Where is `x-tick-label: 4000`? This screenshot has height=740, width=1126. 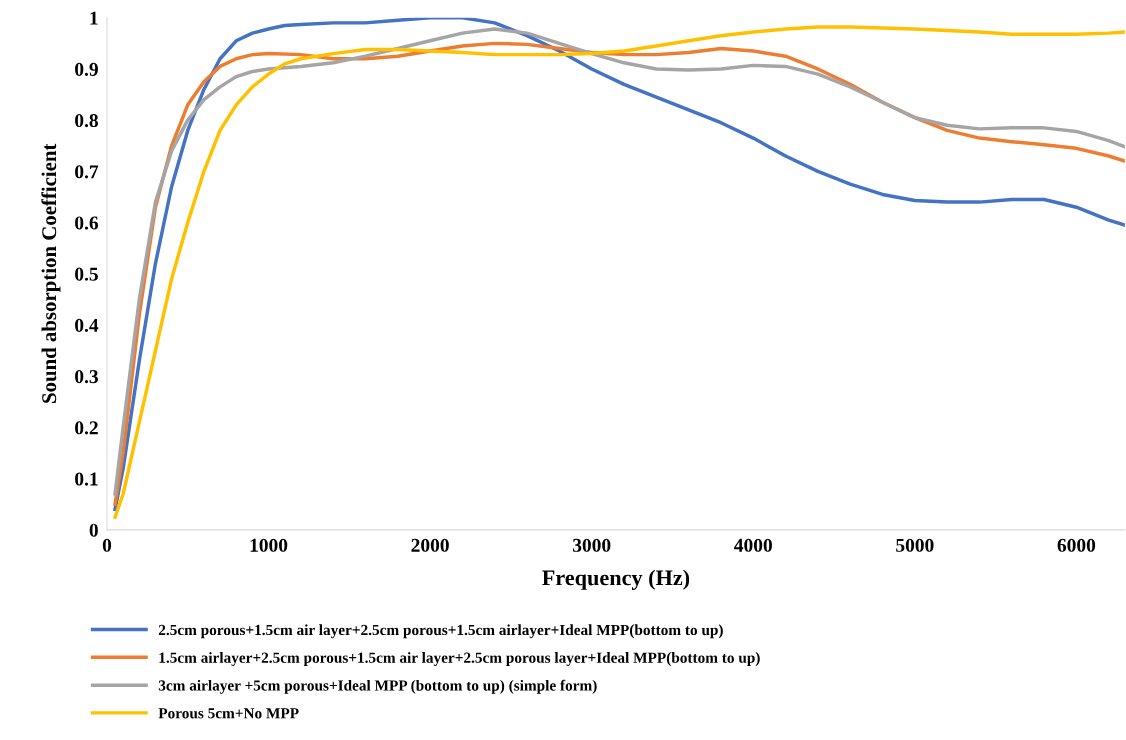
x-tick-label: 4000 is located at coordinates (753, 545).